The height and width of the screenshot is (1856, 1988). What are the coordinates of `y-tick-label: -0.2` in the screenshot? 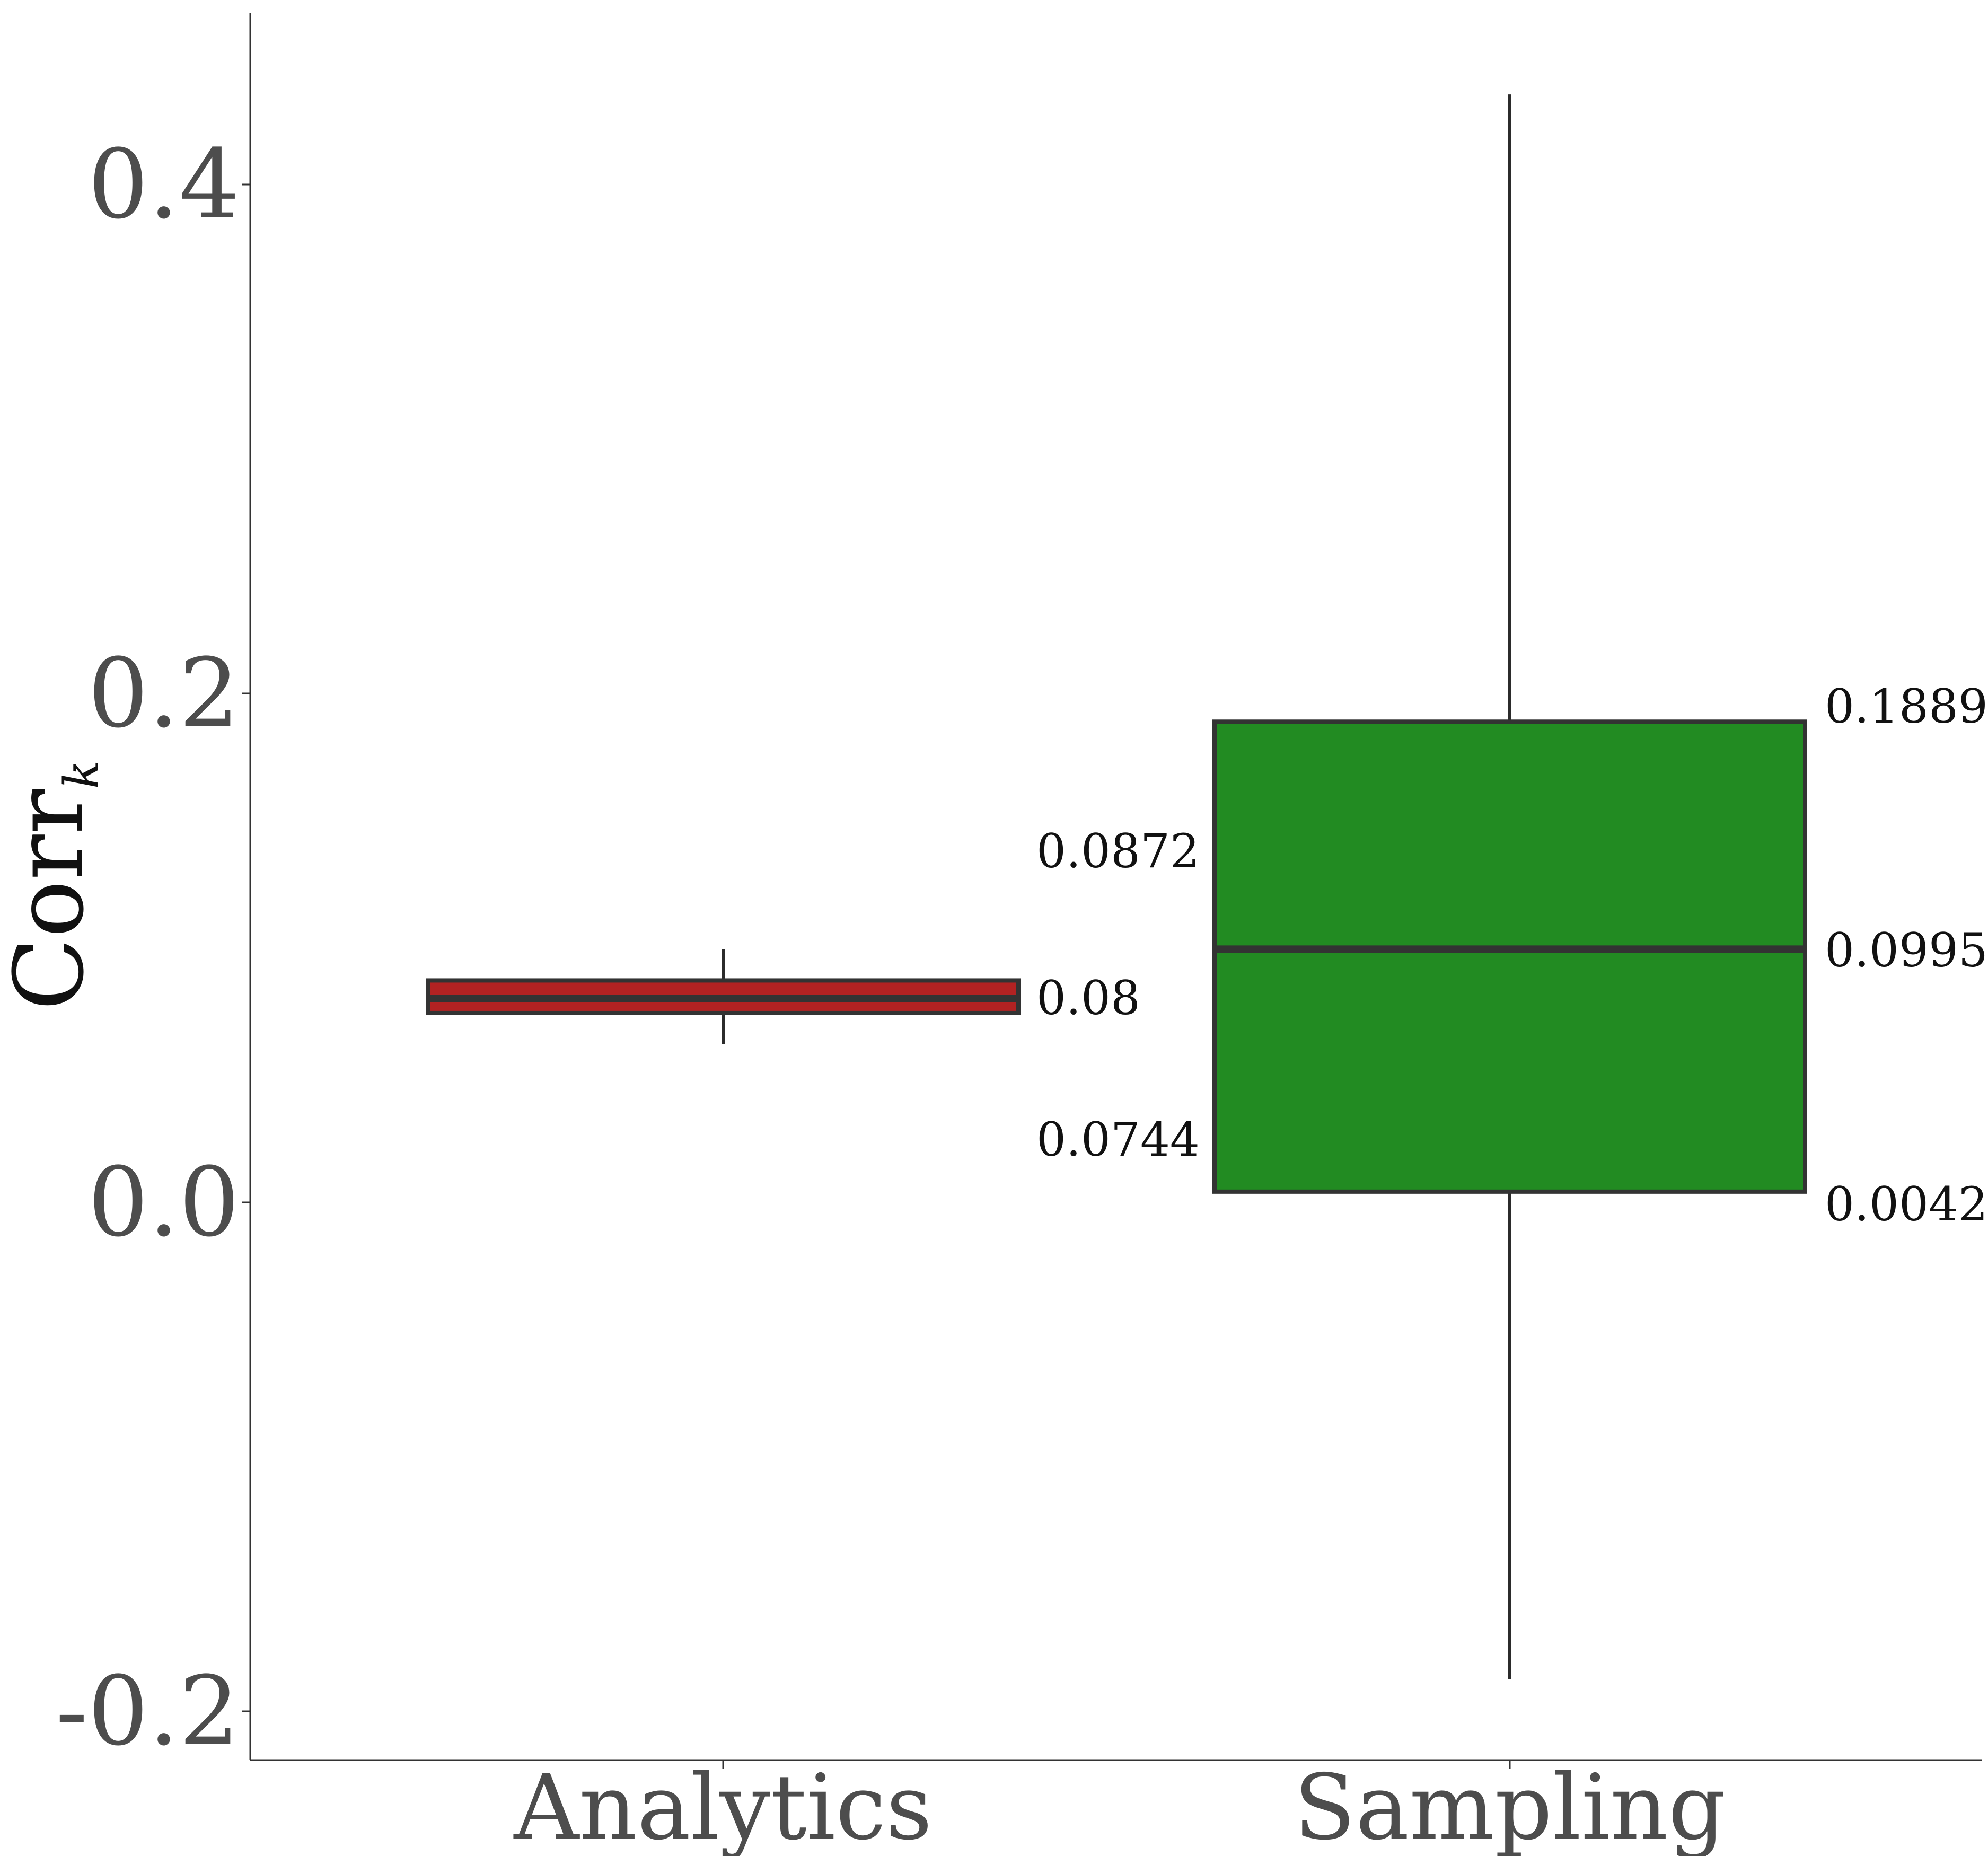 It's located at (148, 1711).